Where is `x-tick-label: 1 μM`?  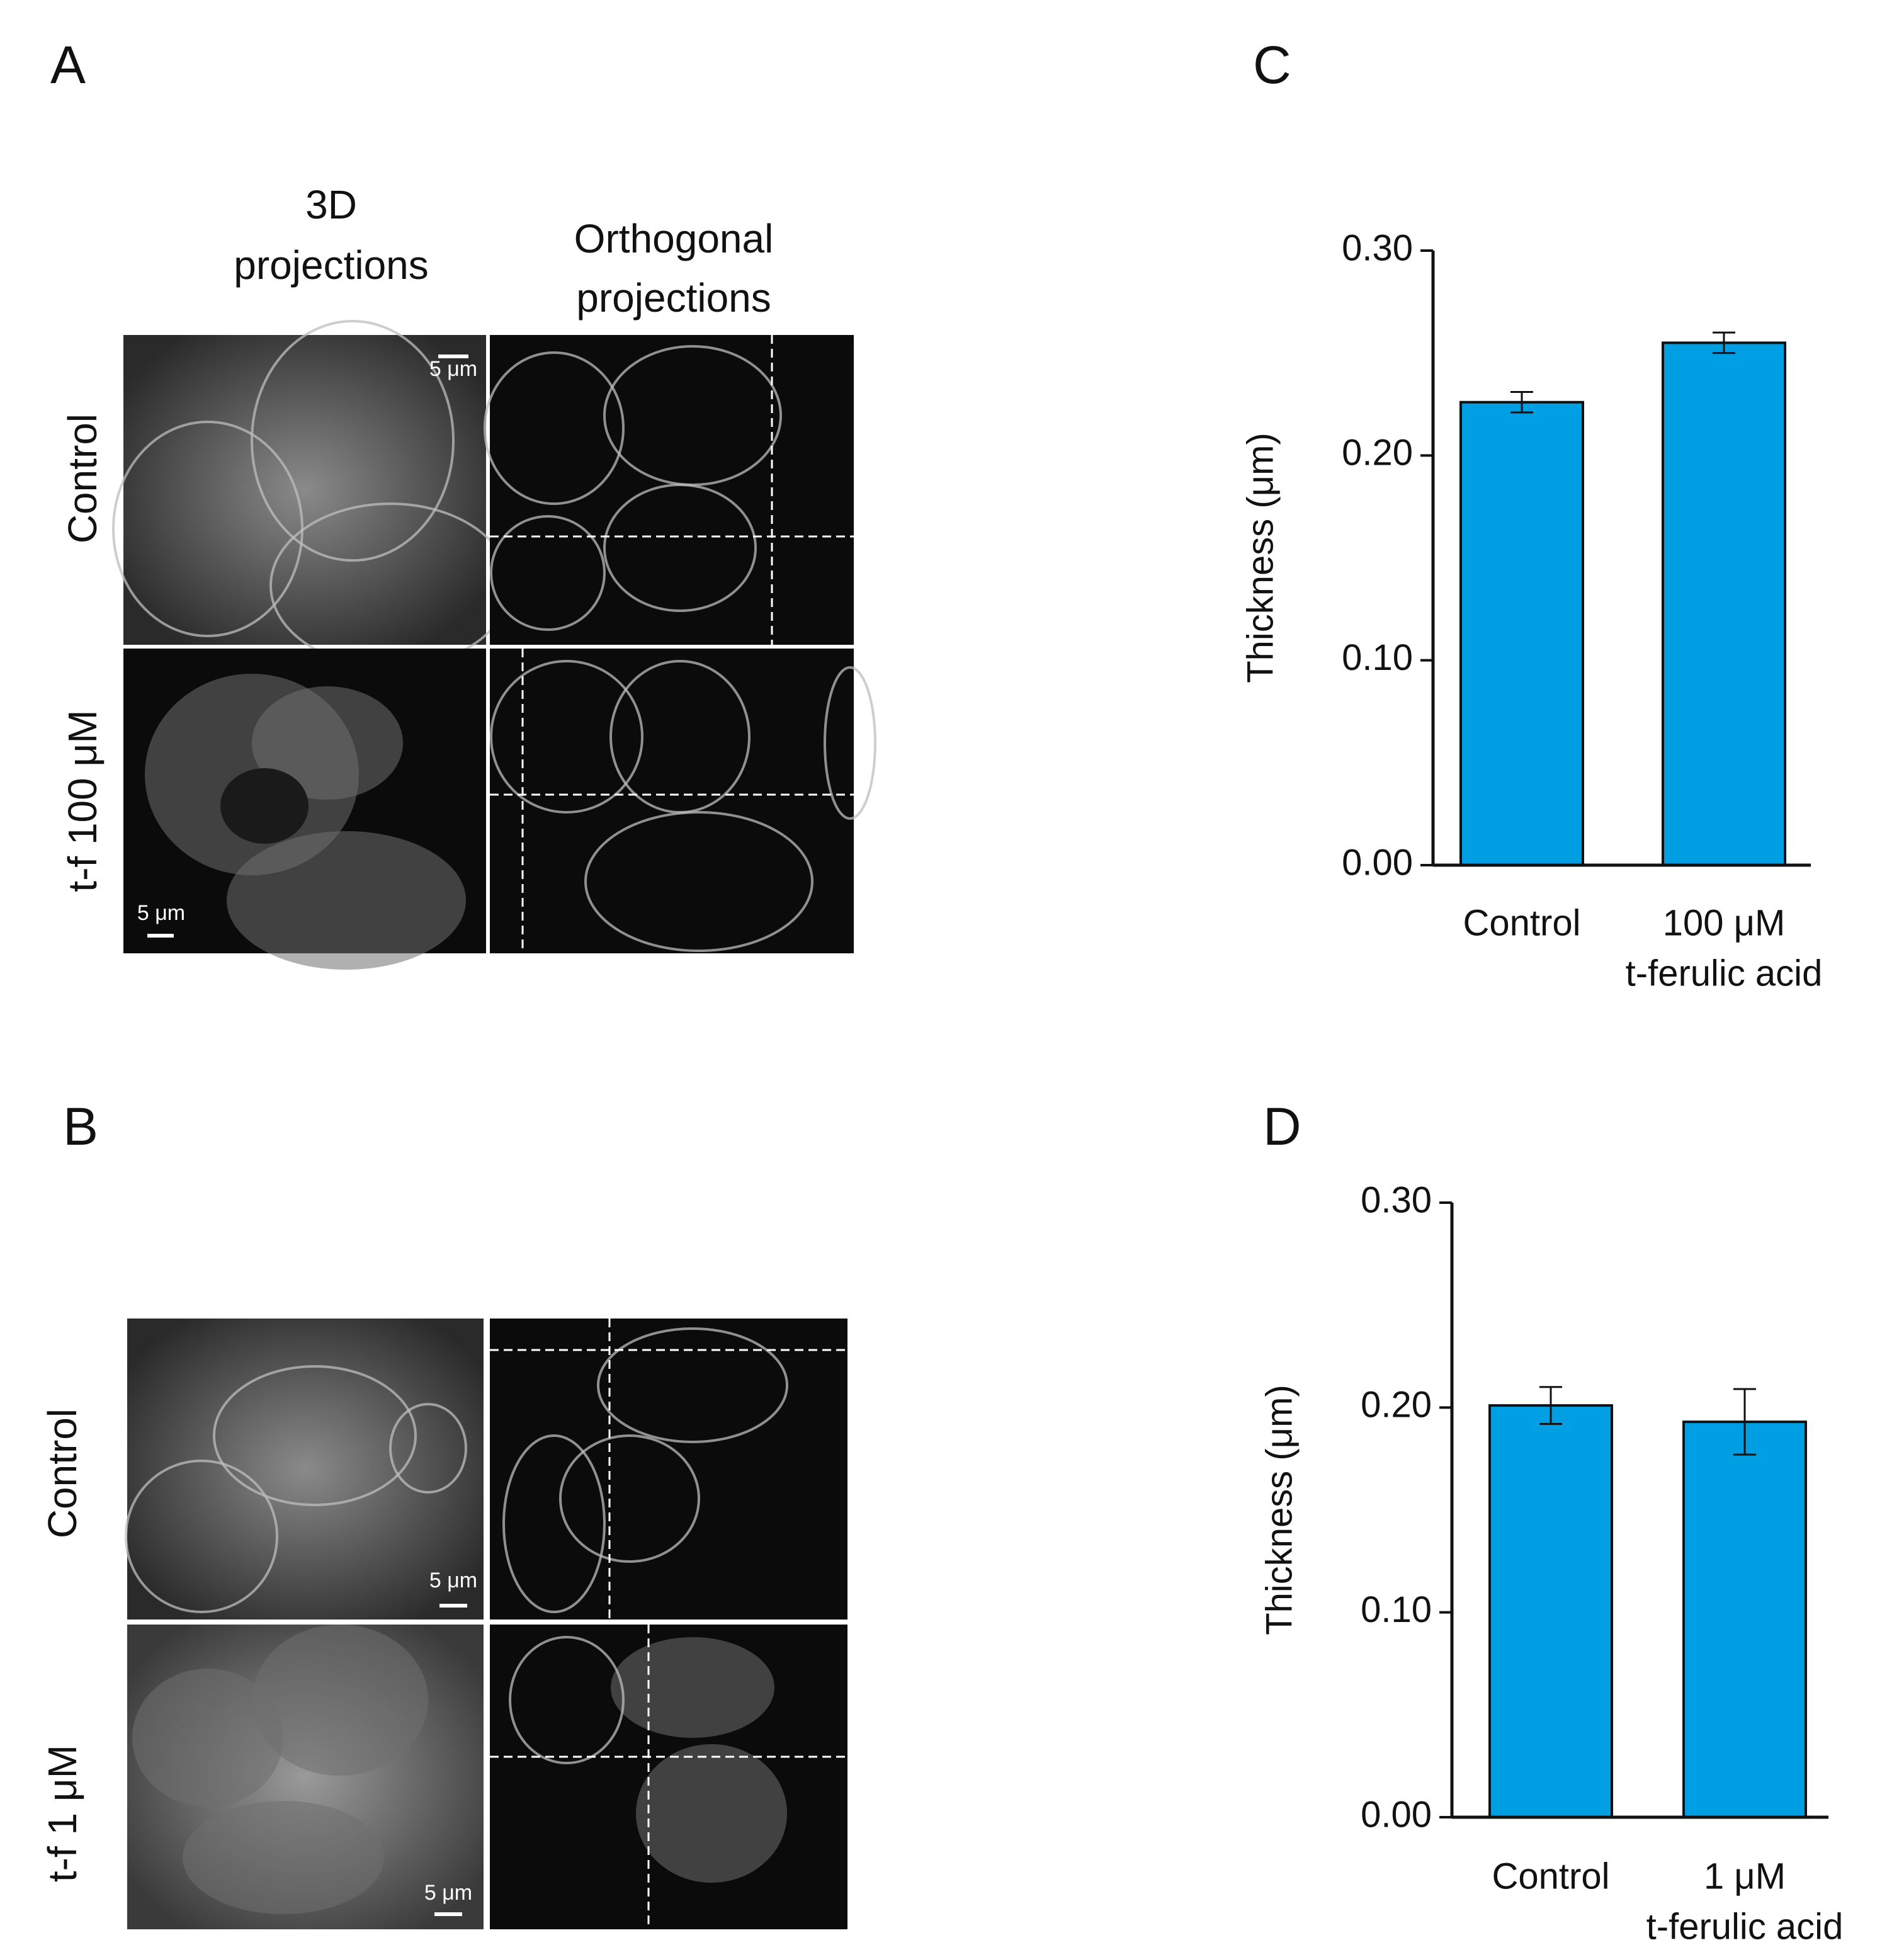 x-tick-label: 1 μM is located at coordinates (1745, 1877).